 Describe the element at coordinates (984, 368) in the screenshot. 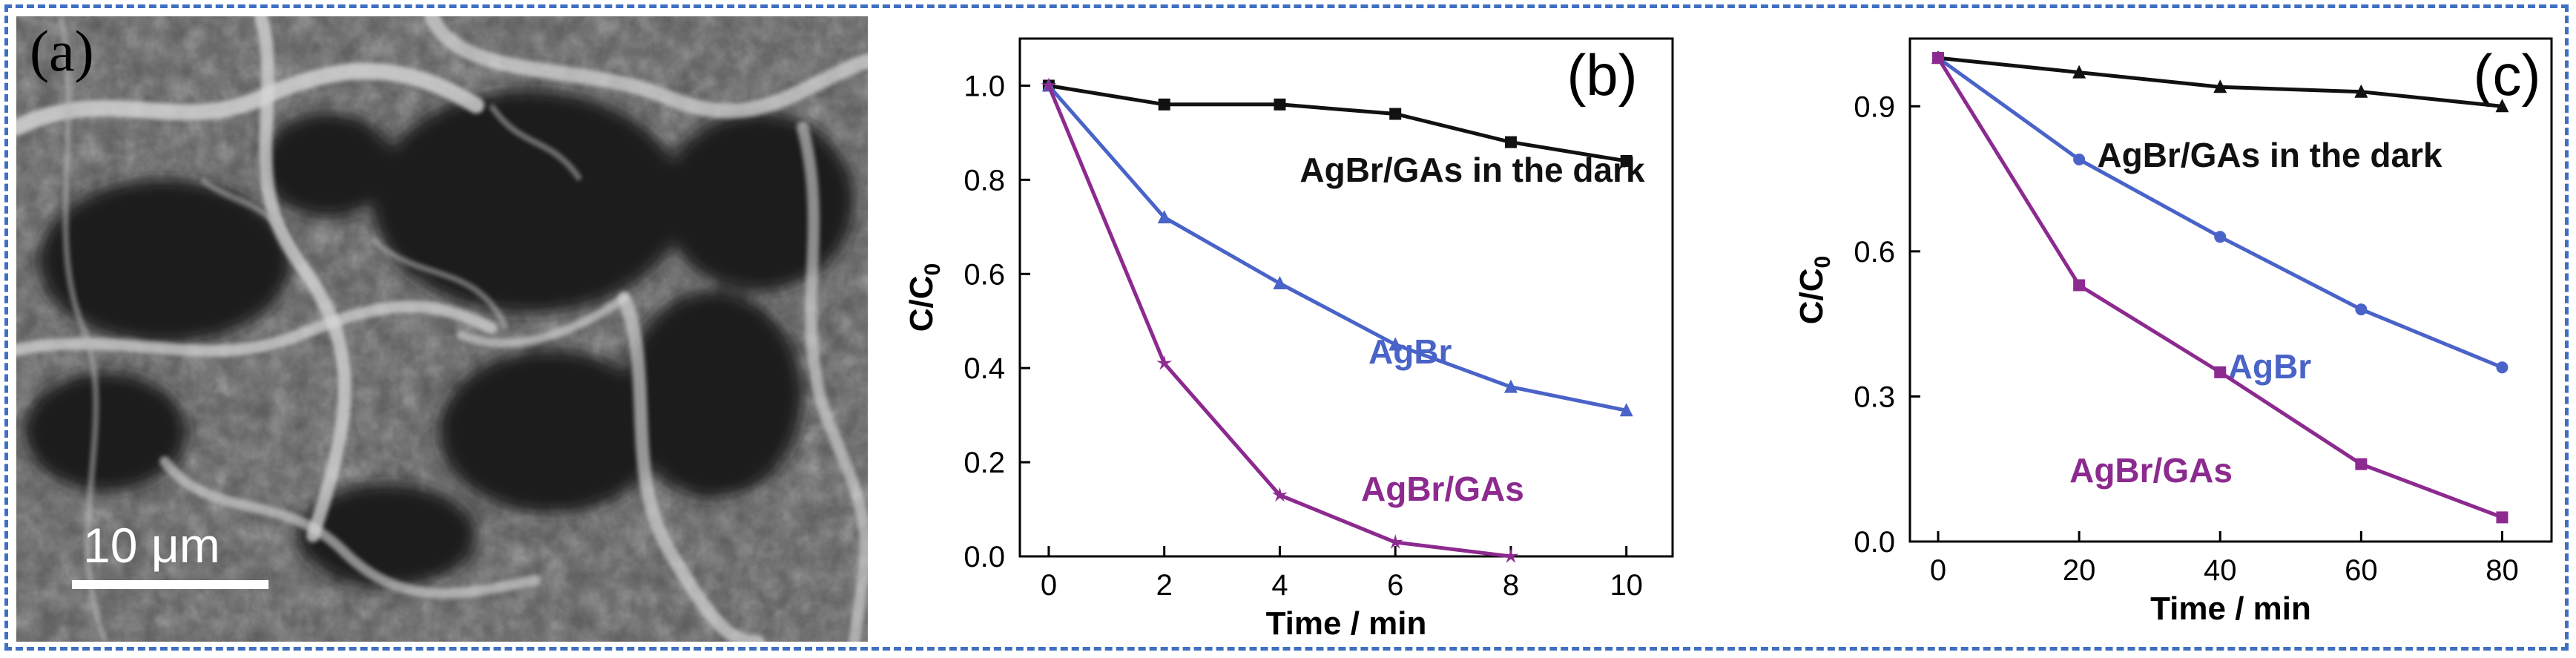

I see `y-tick-label: 0.4` at that location.